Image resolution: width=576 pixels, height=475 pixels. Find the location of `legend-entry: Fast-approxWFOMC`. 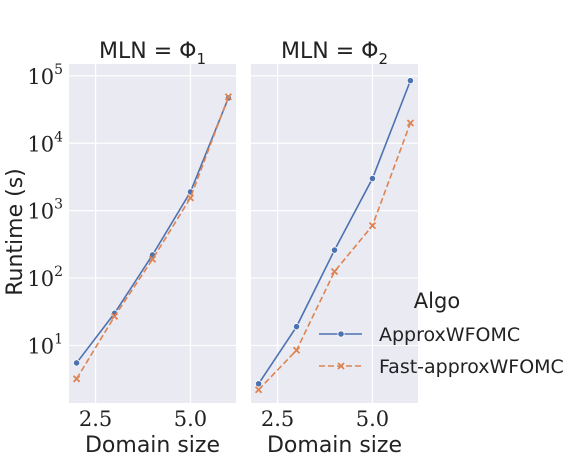

legend-entry: Fast-approxWFOMC is located at coordinates (441, 367).